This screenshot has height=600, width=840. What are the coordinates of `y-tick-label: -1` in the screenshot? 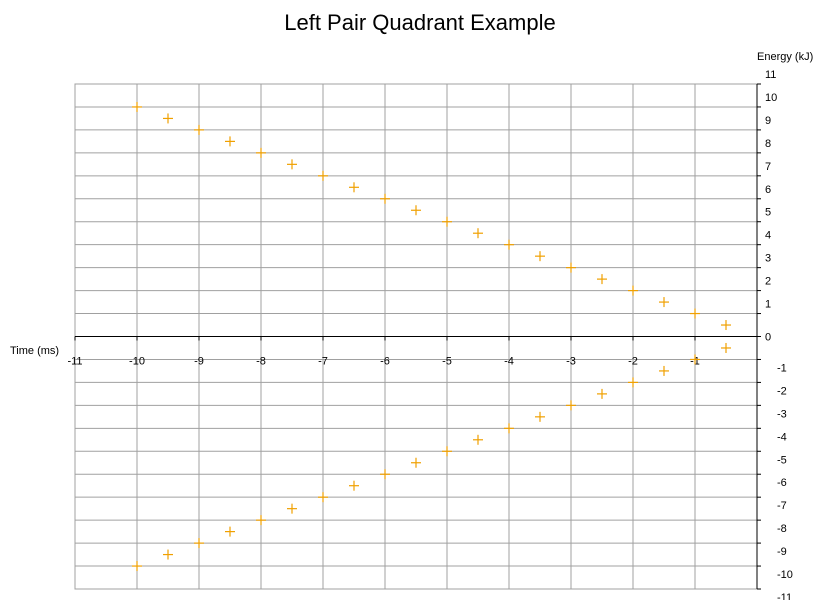 It's located at (782, 368).